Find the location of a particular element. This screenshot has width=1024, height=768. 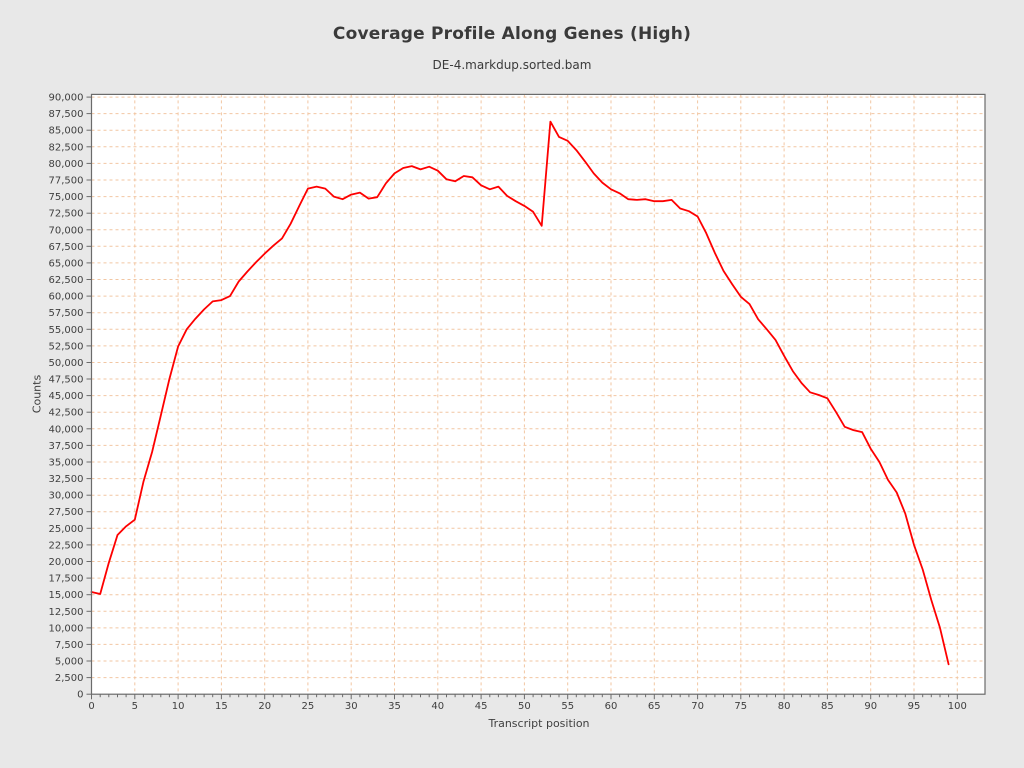

x-tick-label: 55 is located at coordinates (567, 706).